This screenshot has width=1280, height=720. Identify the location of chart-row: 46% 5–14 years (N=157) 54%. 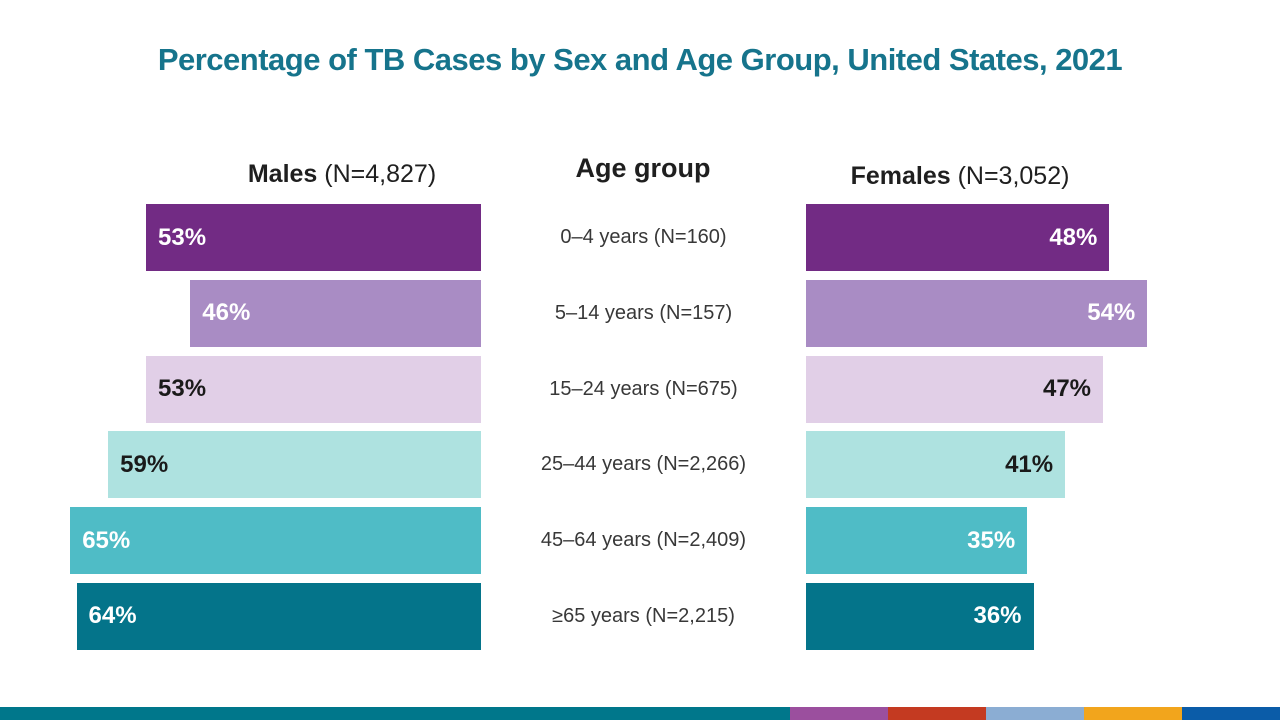
(643, 313).